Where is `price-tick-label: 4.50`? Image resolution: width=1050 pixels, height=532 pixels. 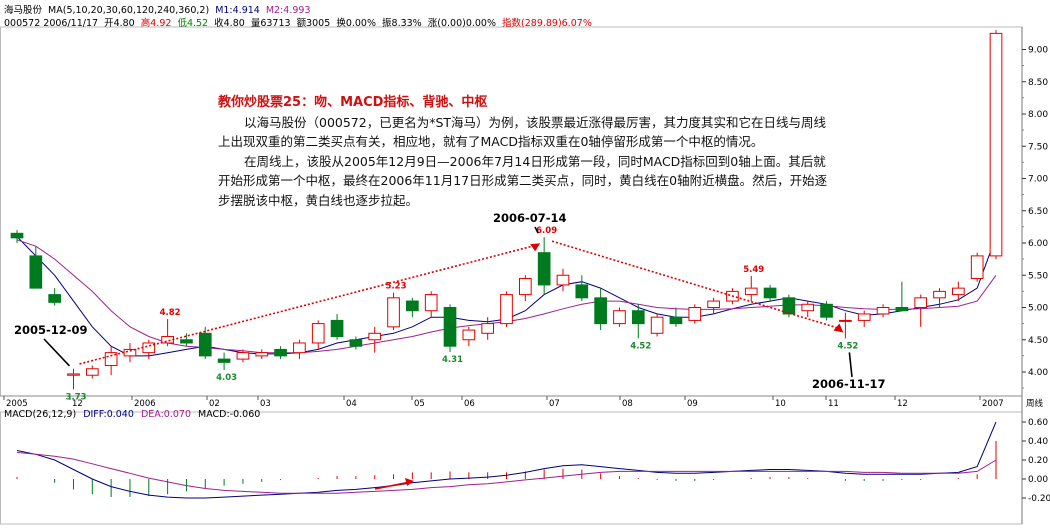
price-tick-label: 4.50 is located at coordinates (1038, 341).